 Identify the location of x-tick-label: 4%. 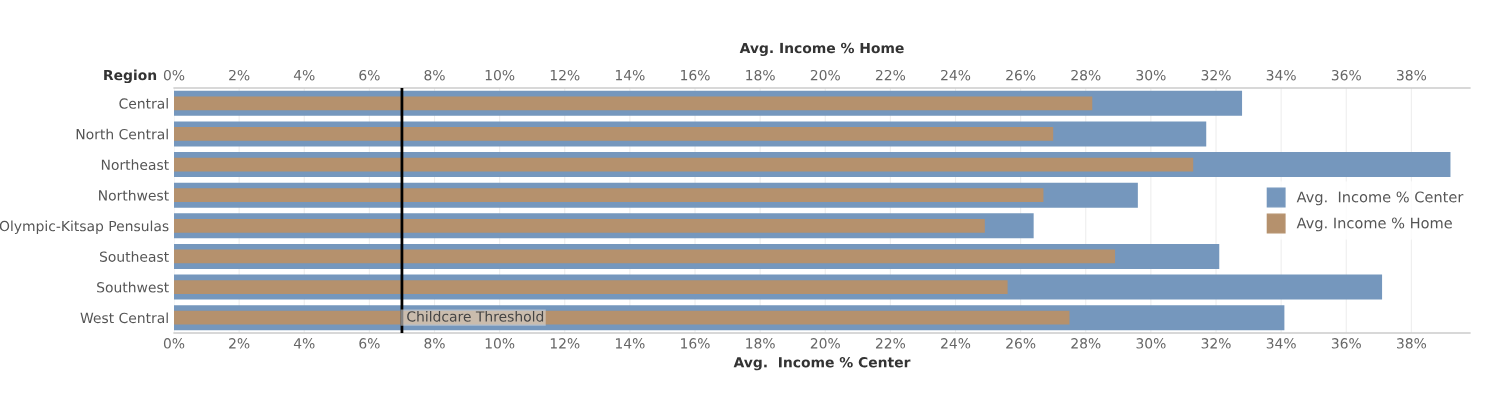
(304, 343).